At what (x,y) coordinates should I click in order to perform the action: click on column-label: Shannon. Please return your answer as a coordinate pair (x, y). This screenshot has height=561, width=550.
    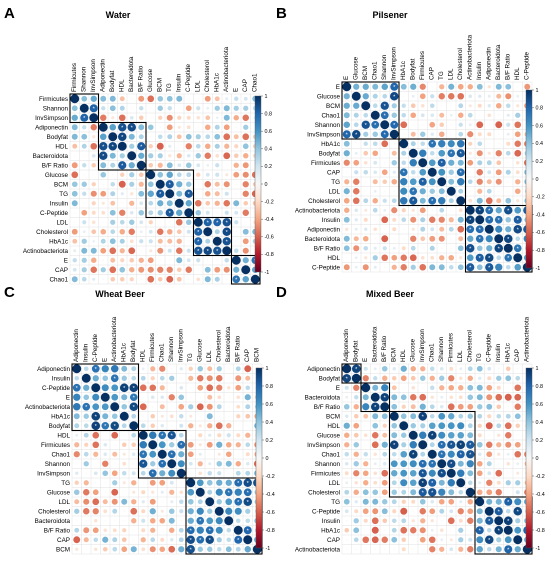
    Looking at the image, I should click on (441, 349).